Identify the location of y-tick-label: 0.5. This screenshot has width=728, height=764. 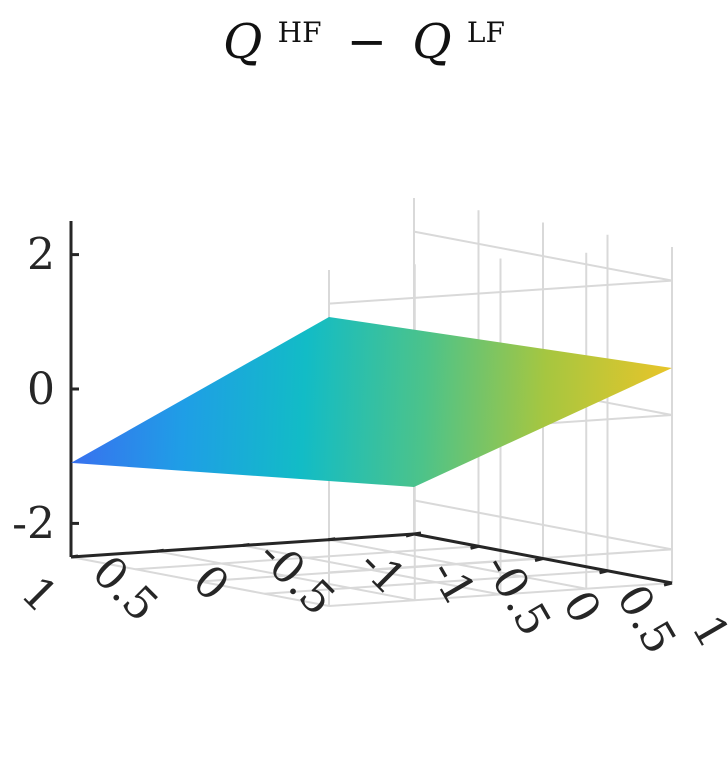
(125, 589).